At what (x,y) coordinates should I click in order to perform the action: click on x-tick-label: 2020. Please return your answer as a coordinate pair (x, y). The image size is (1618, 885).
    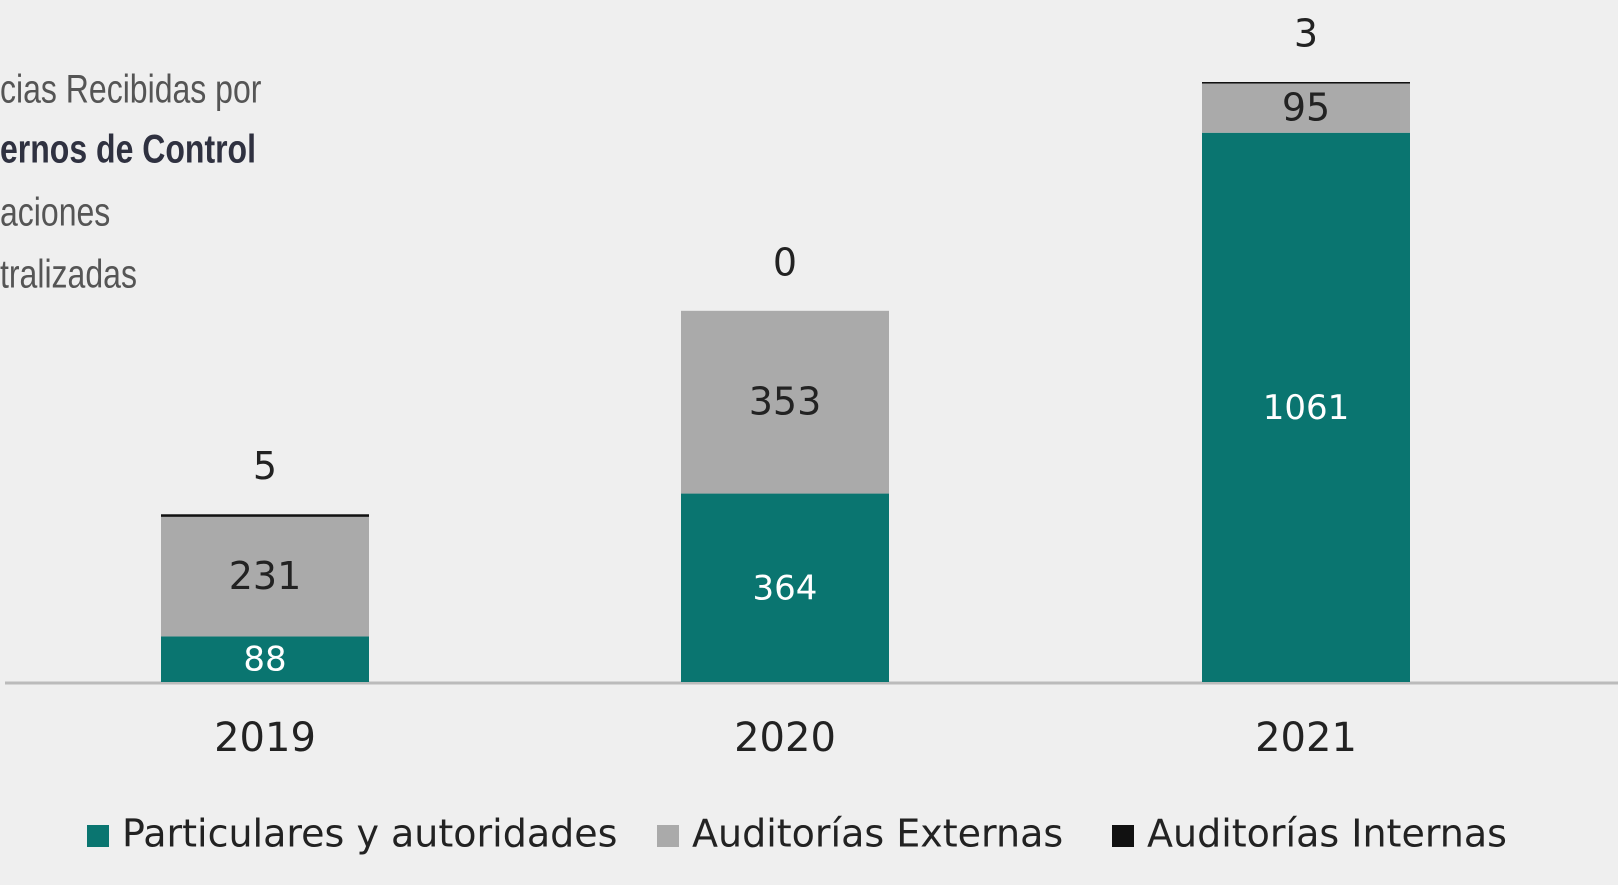
    Looking at the image, I should click on (785, 738).